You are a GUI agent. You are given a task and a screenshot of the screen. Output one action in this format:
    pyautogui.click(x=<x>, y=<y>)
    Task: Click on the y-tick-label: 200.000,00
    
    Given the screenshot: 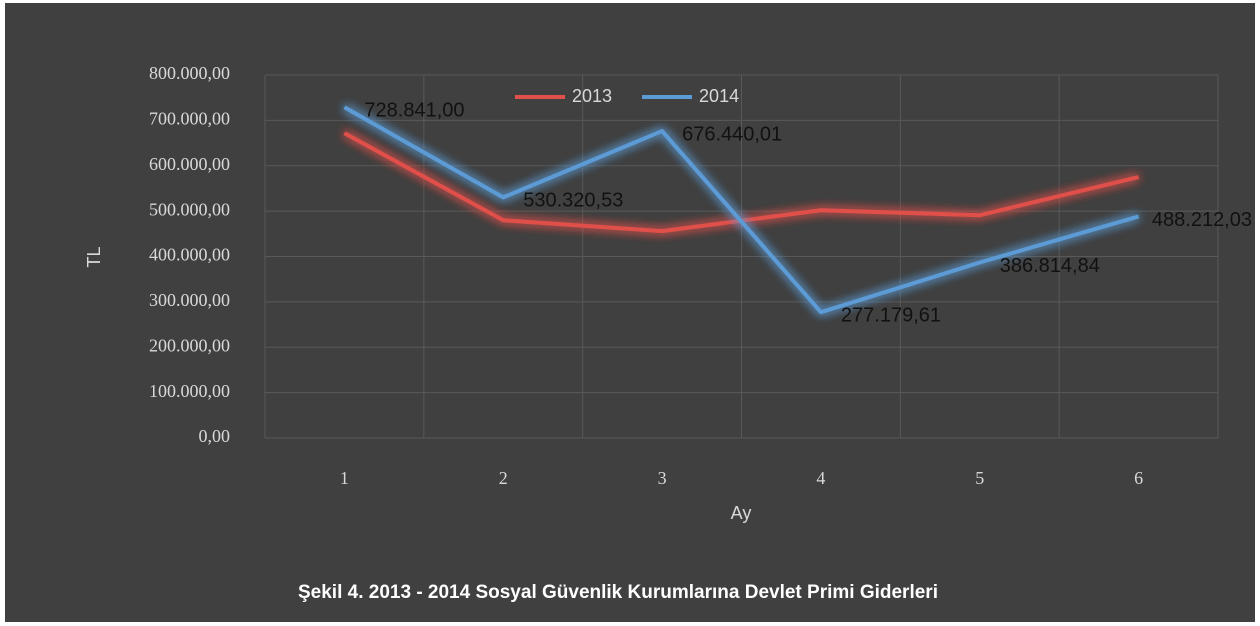 What is the action you would take?
    pyautogui.click(x=189, y=345)
    